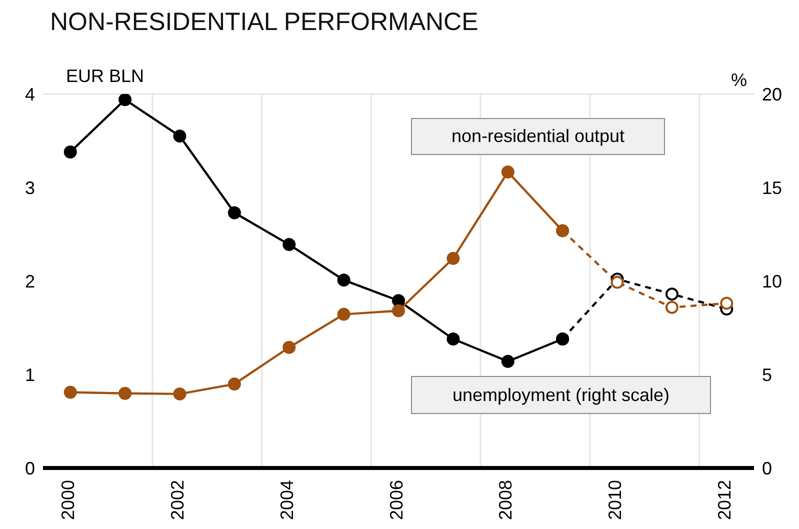 This screenshot has height=529, width=799. I want to click on x-tick-label: 2008, so click(506, 500).